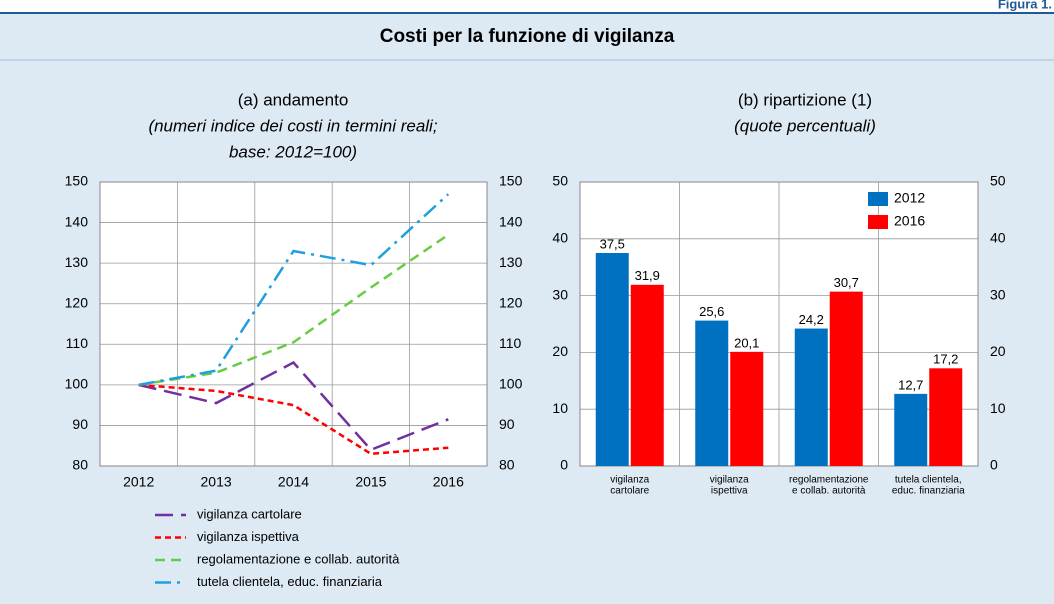 This screenshot has height=604, width=1054. Describe the element at coordinates (612, 243) in the screenshot. I see `bar-value-label: 37,5` at that location.